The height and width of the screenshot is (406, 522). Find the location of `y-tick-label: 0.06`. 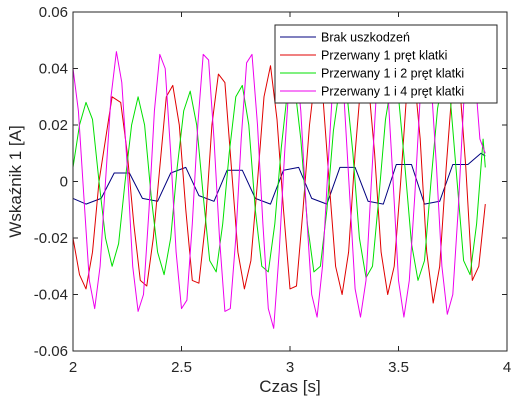

y-tick-label: 0.06 is located at coordinates (53, 12).